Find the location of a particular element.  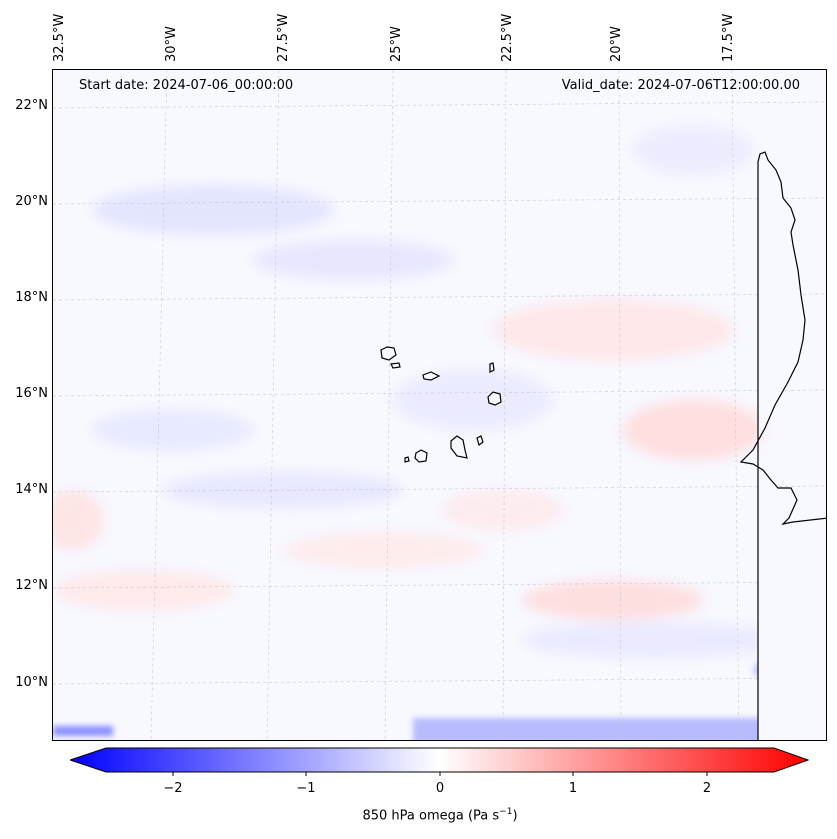

colorbar-tick-1: 1 is located at coordinates (573, 788).